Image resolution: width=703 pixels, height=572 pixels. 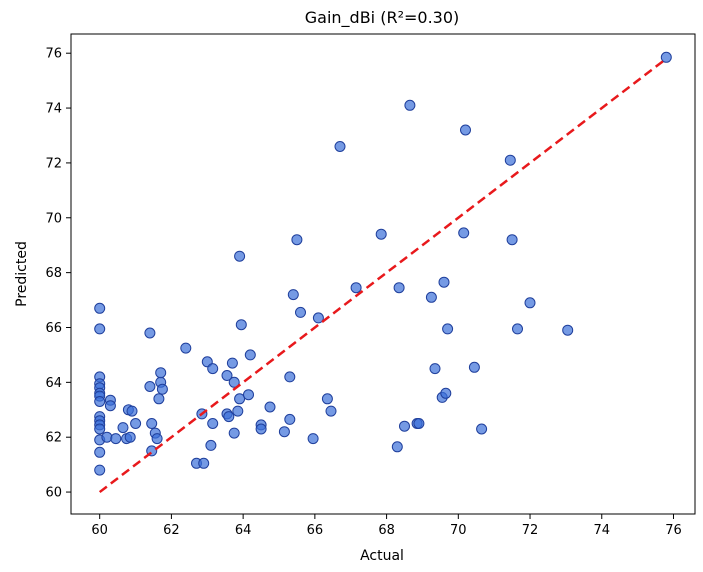 What do you see at coordinates (243, 530) in the screenshot?
I see `x-tick-label: 64` at bounding box center [243, 530].